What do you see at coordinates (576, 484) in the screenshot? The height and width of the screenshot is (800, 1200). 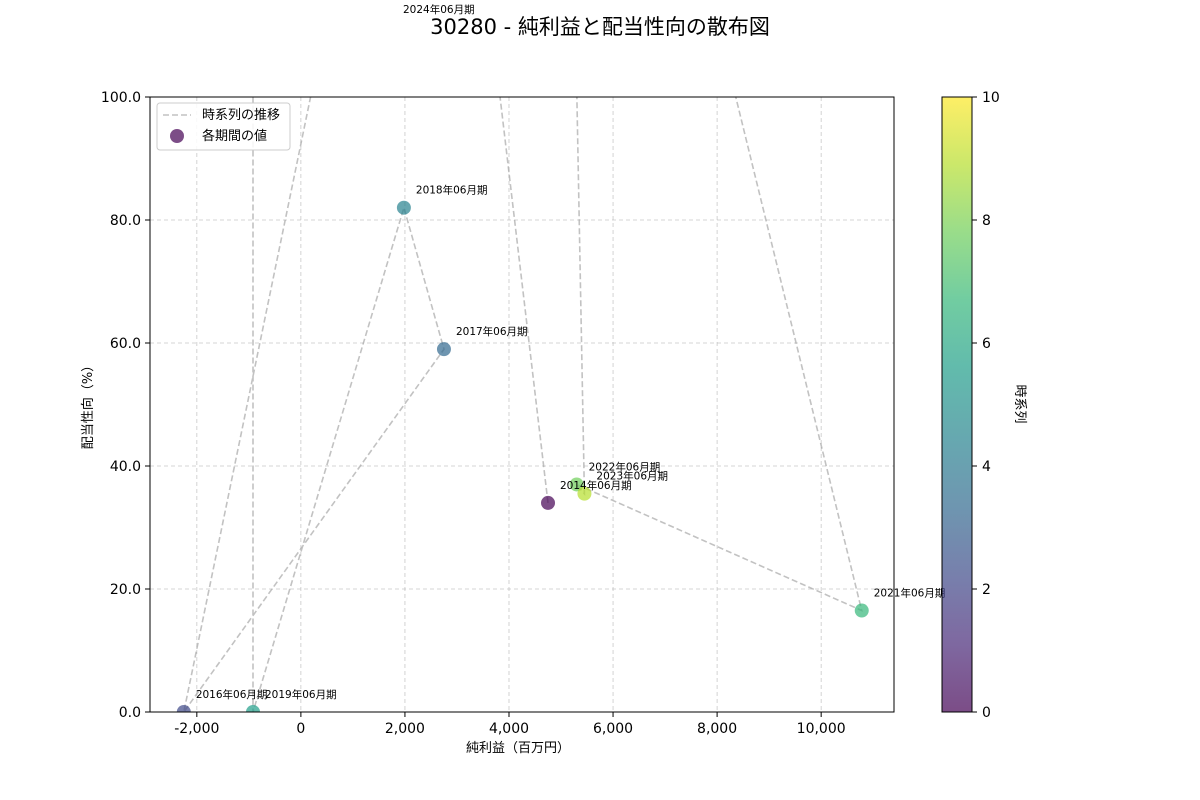 I see `data-point-2022年06月期` at bounding box center [576, 484].